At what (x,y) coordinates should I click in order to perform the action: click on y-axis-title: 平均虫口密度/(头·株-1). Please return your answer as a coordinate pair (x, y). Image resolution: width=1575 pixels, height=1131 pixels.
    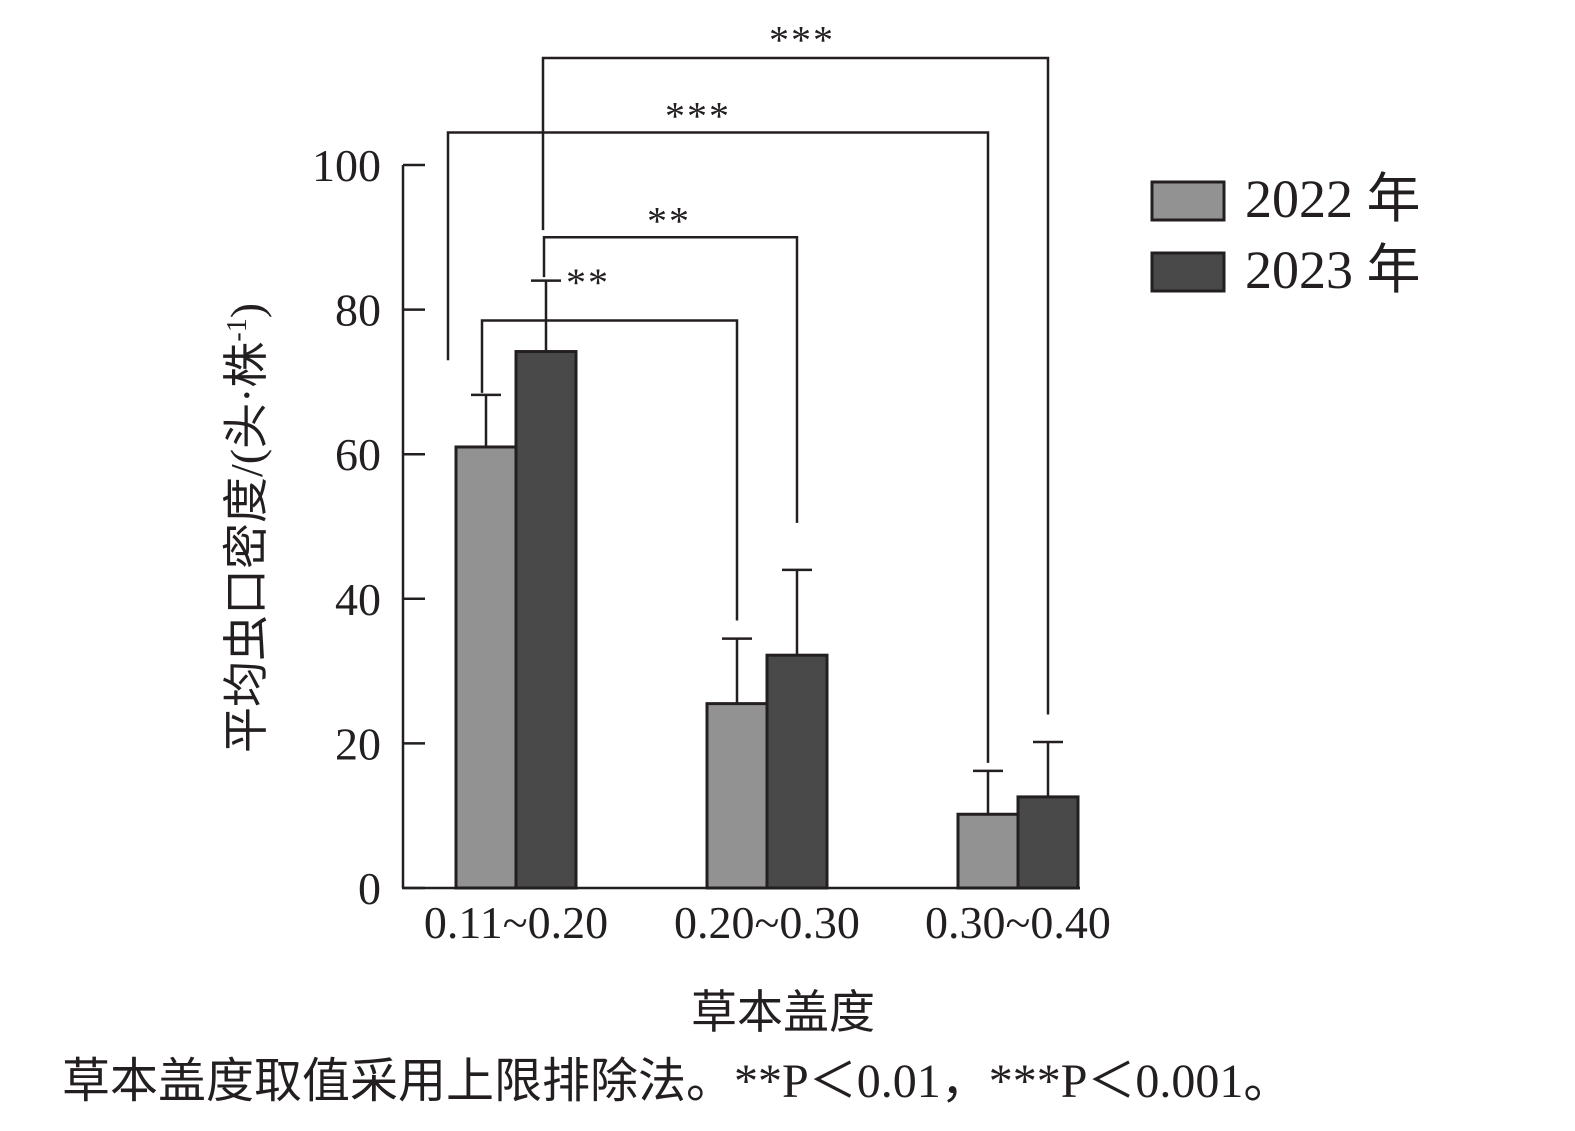
    Looking at the image, I should click on (246, 528).